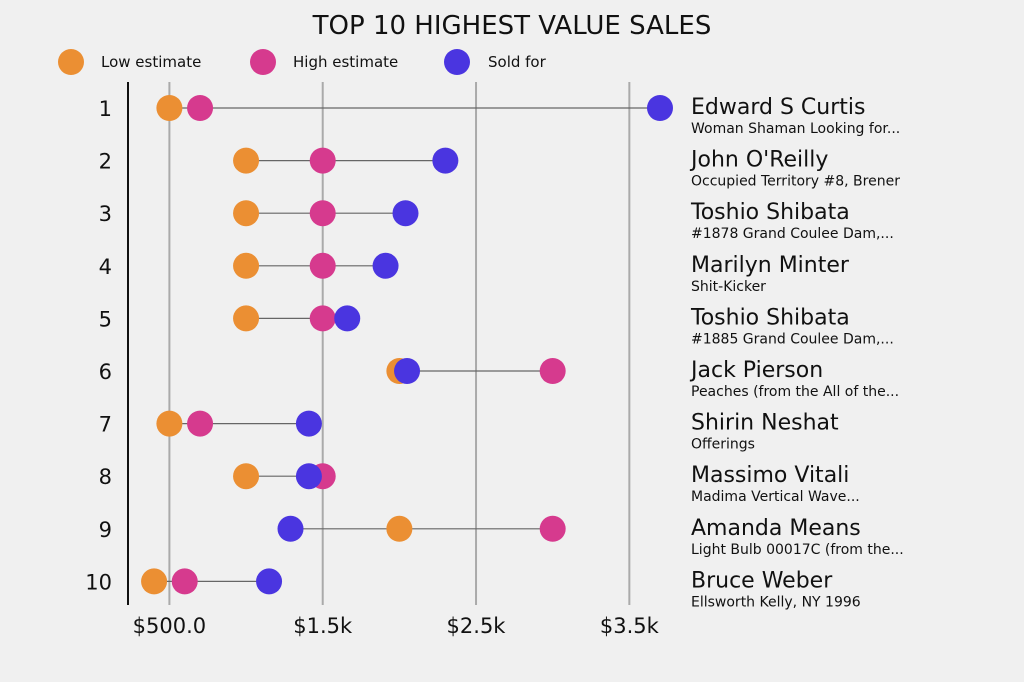 This screenshot has width=1024, height=682. What do you see at coordinates (512, 26) in the screenshot?
I see `chart-title: TOP 10 HIGHEST VALUE SALES` at bounding box center [512, 26].